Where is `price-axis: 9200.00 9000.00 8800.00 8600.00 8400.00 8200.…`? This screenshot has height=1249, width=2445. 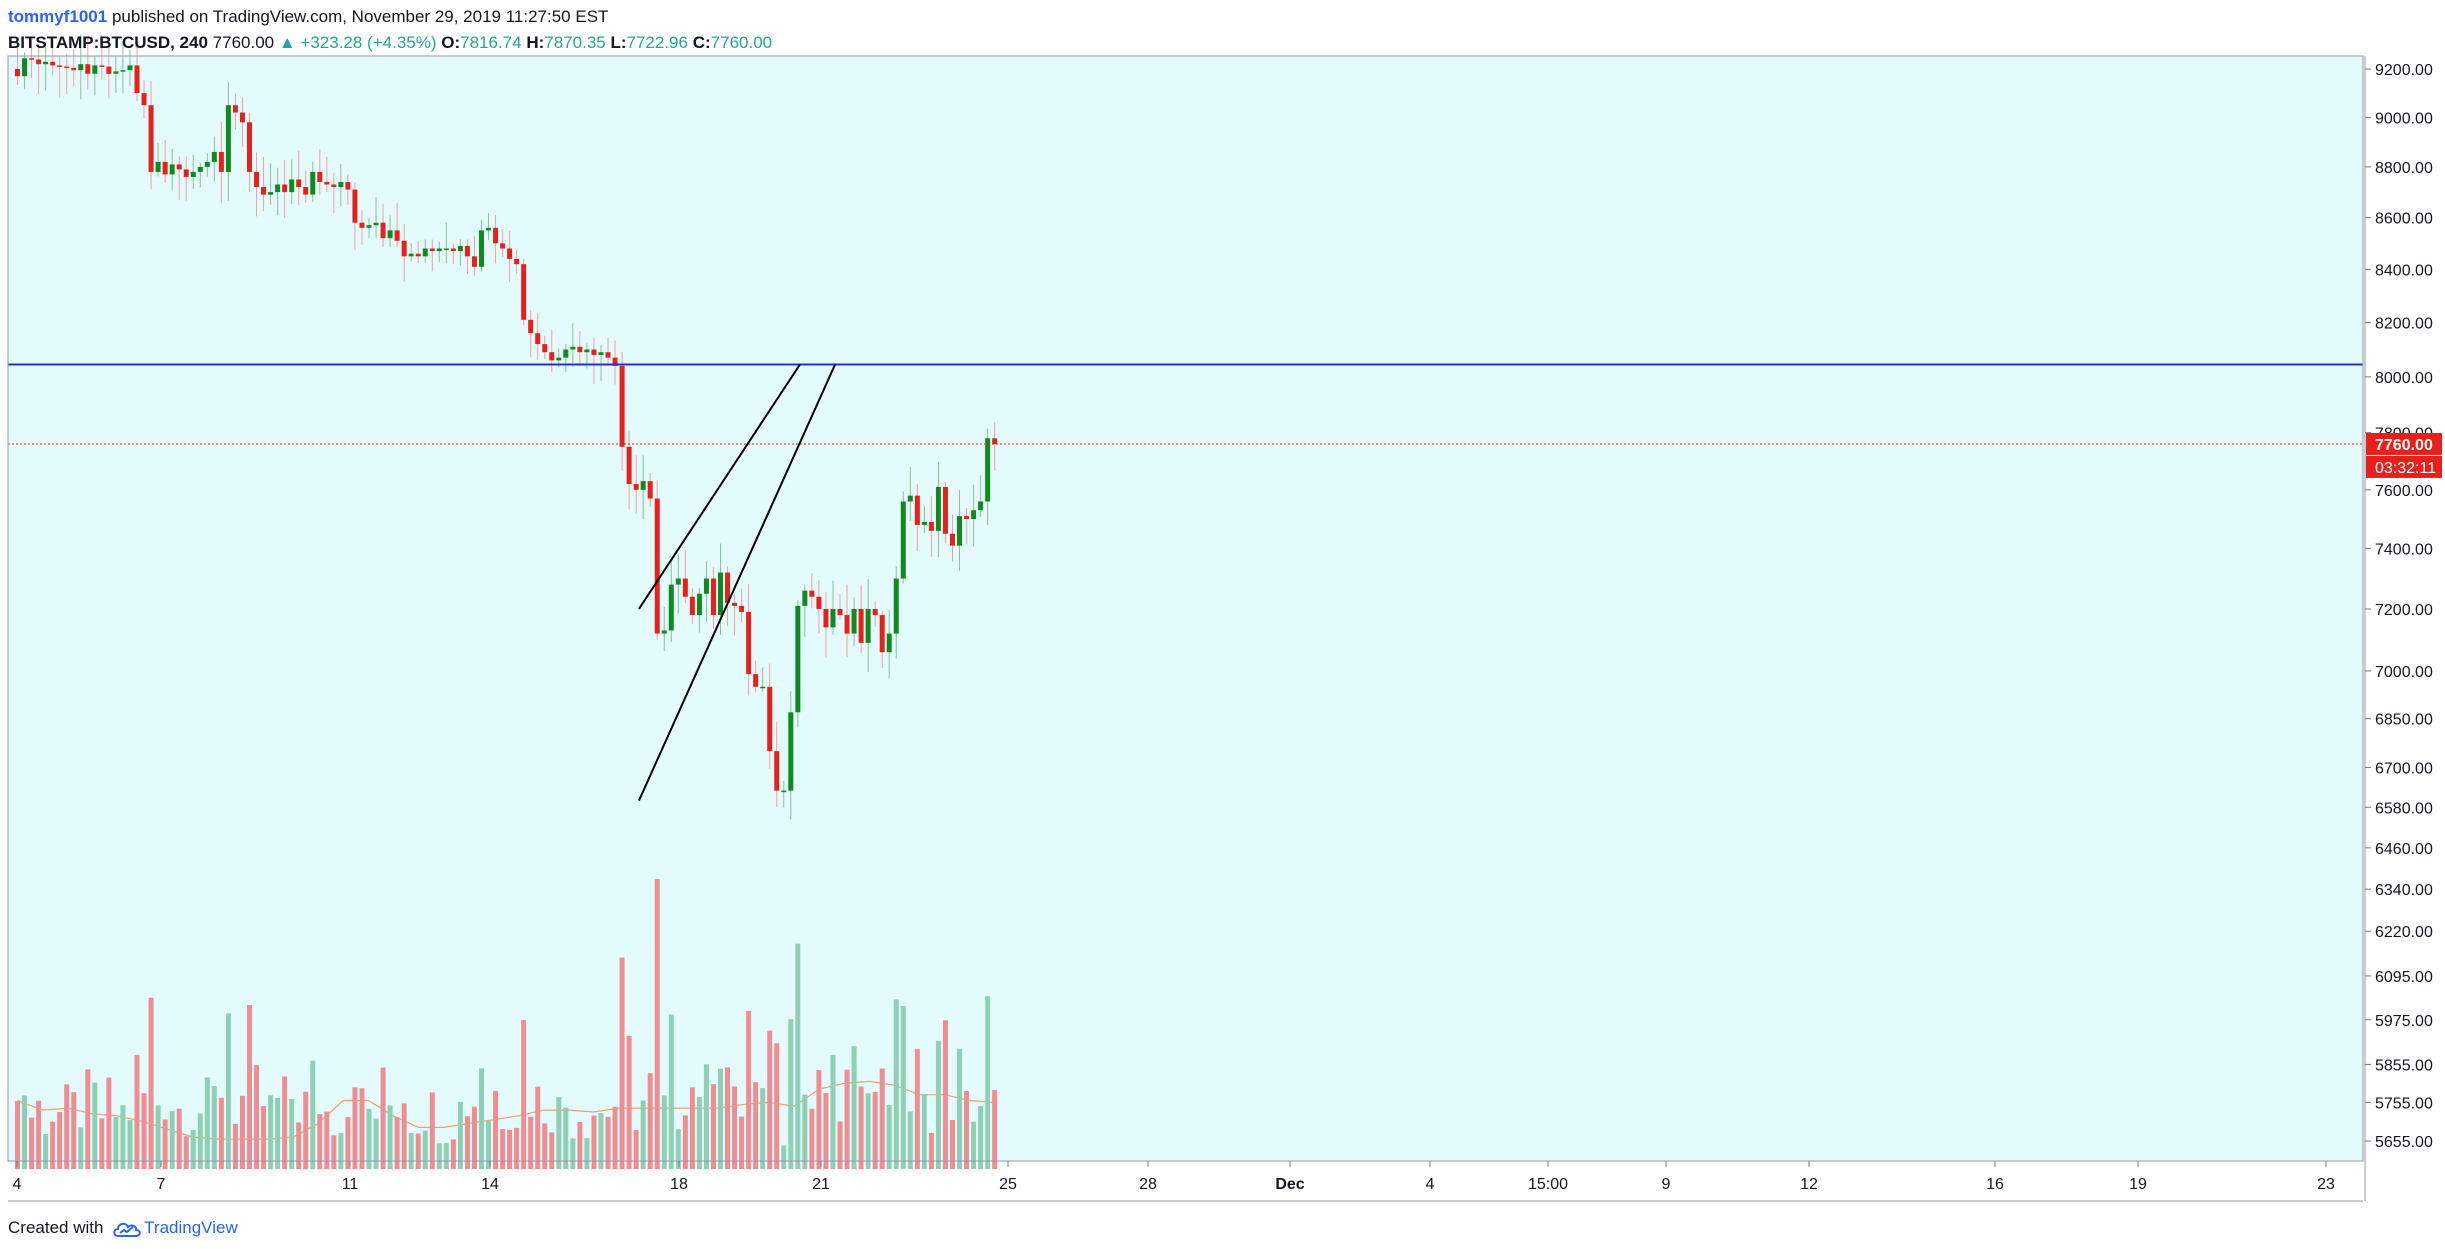
price-axis: 9200.00 9000.00 8800.00 8600.00 8400.00 8200.… is located at coordinates (2399, 606).